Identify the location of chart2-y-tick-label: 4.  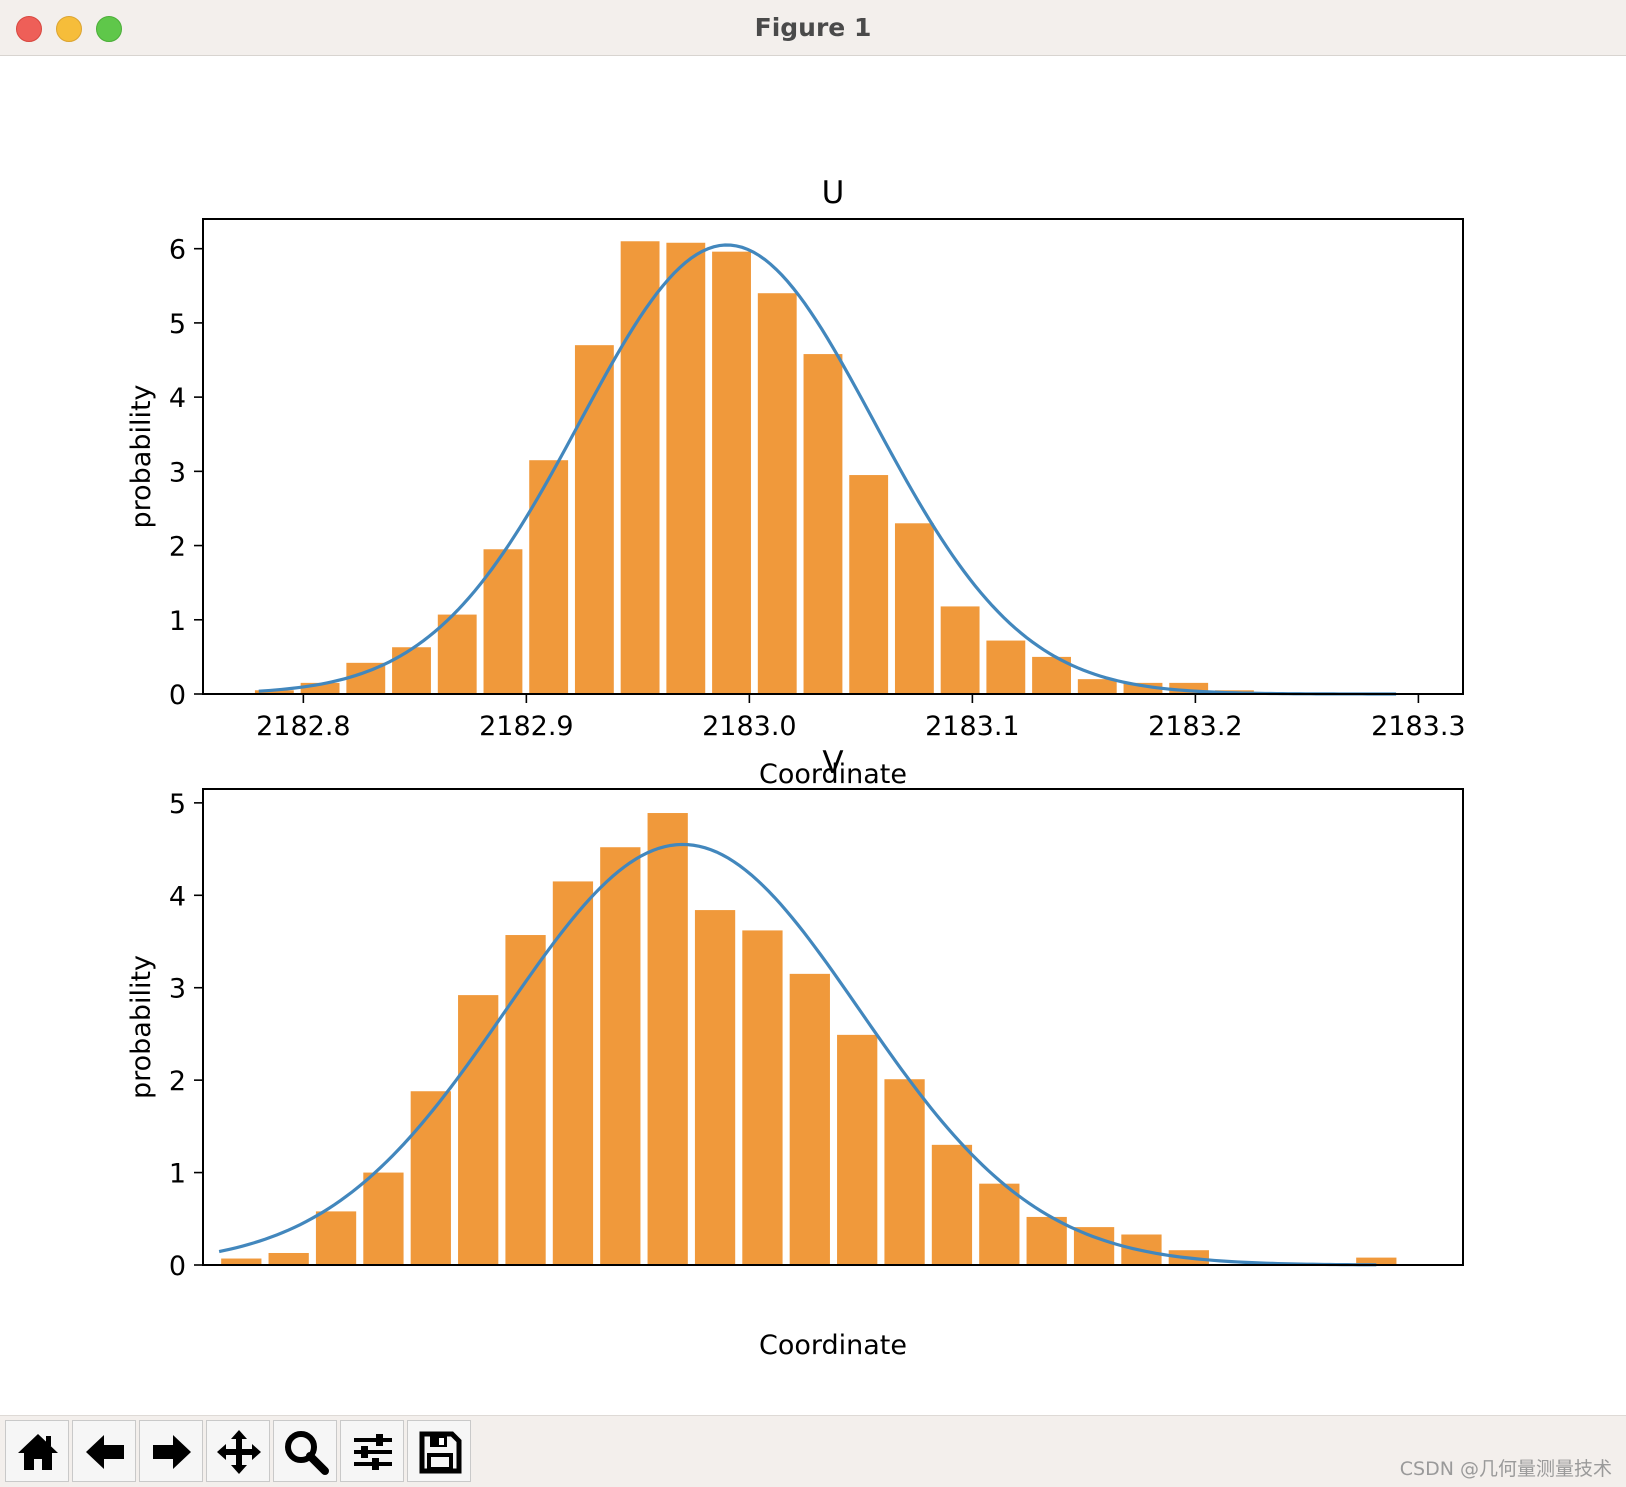
(177, 896).